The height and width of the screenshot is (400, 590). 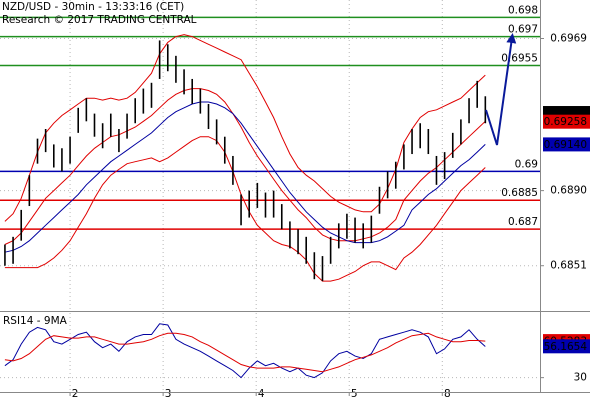 I want to click on forecast-arrow, so click(x=501, y=89).